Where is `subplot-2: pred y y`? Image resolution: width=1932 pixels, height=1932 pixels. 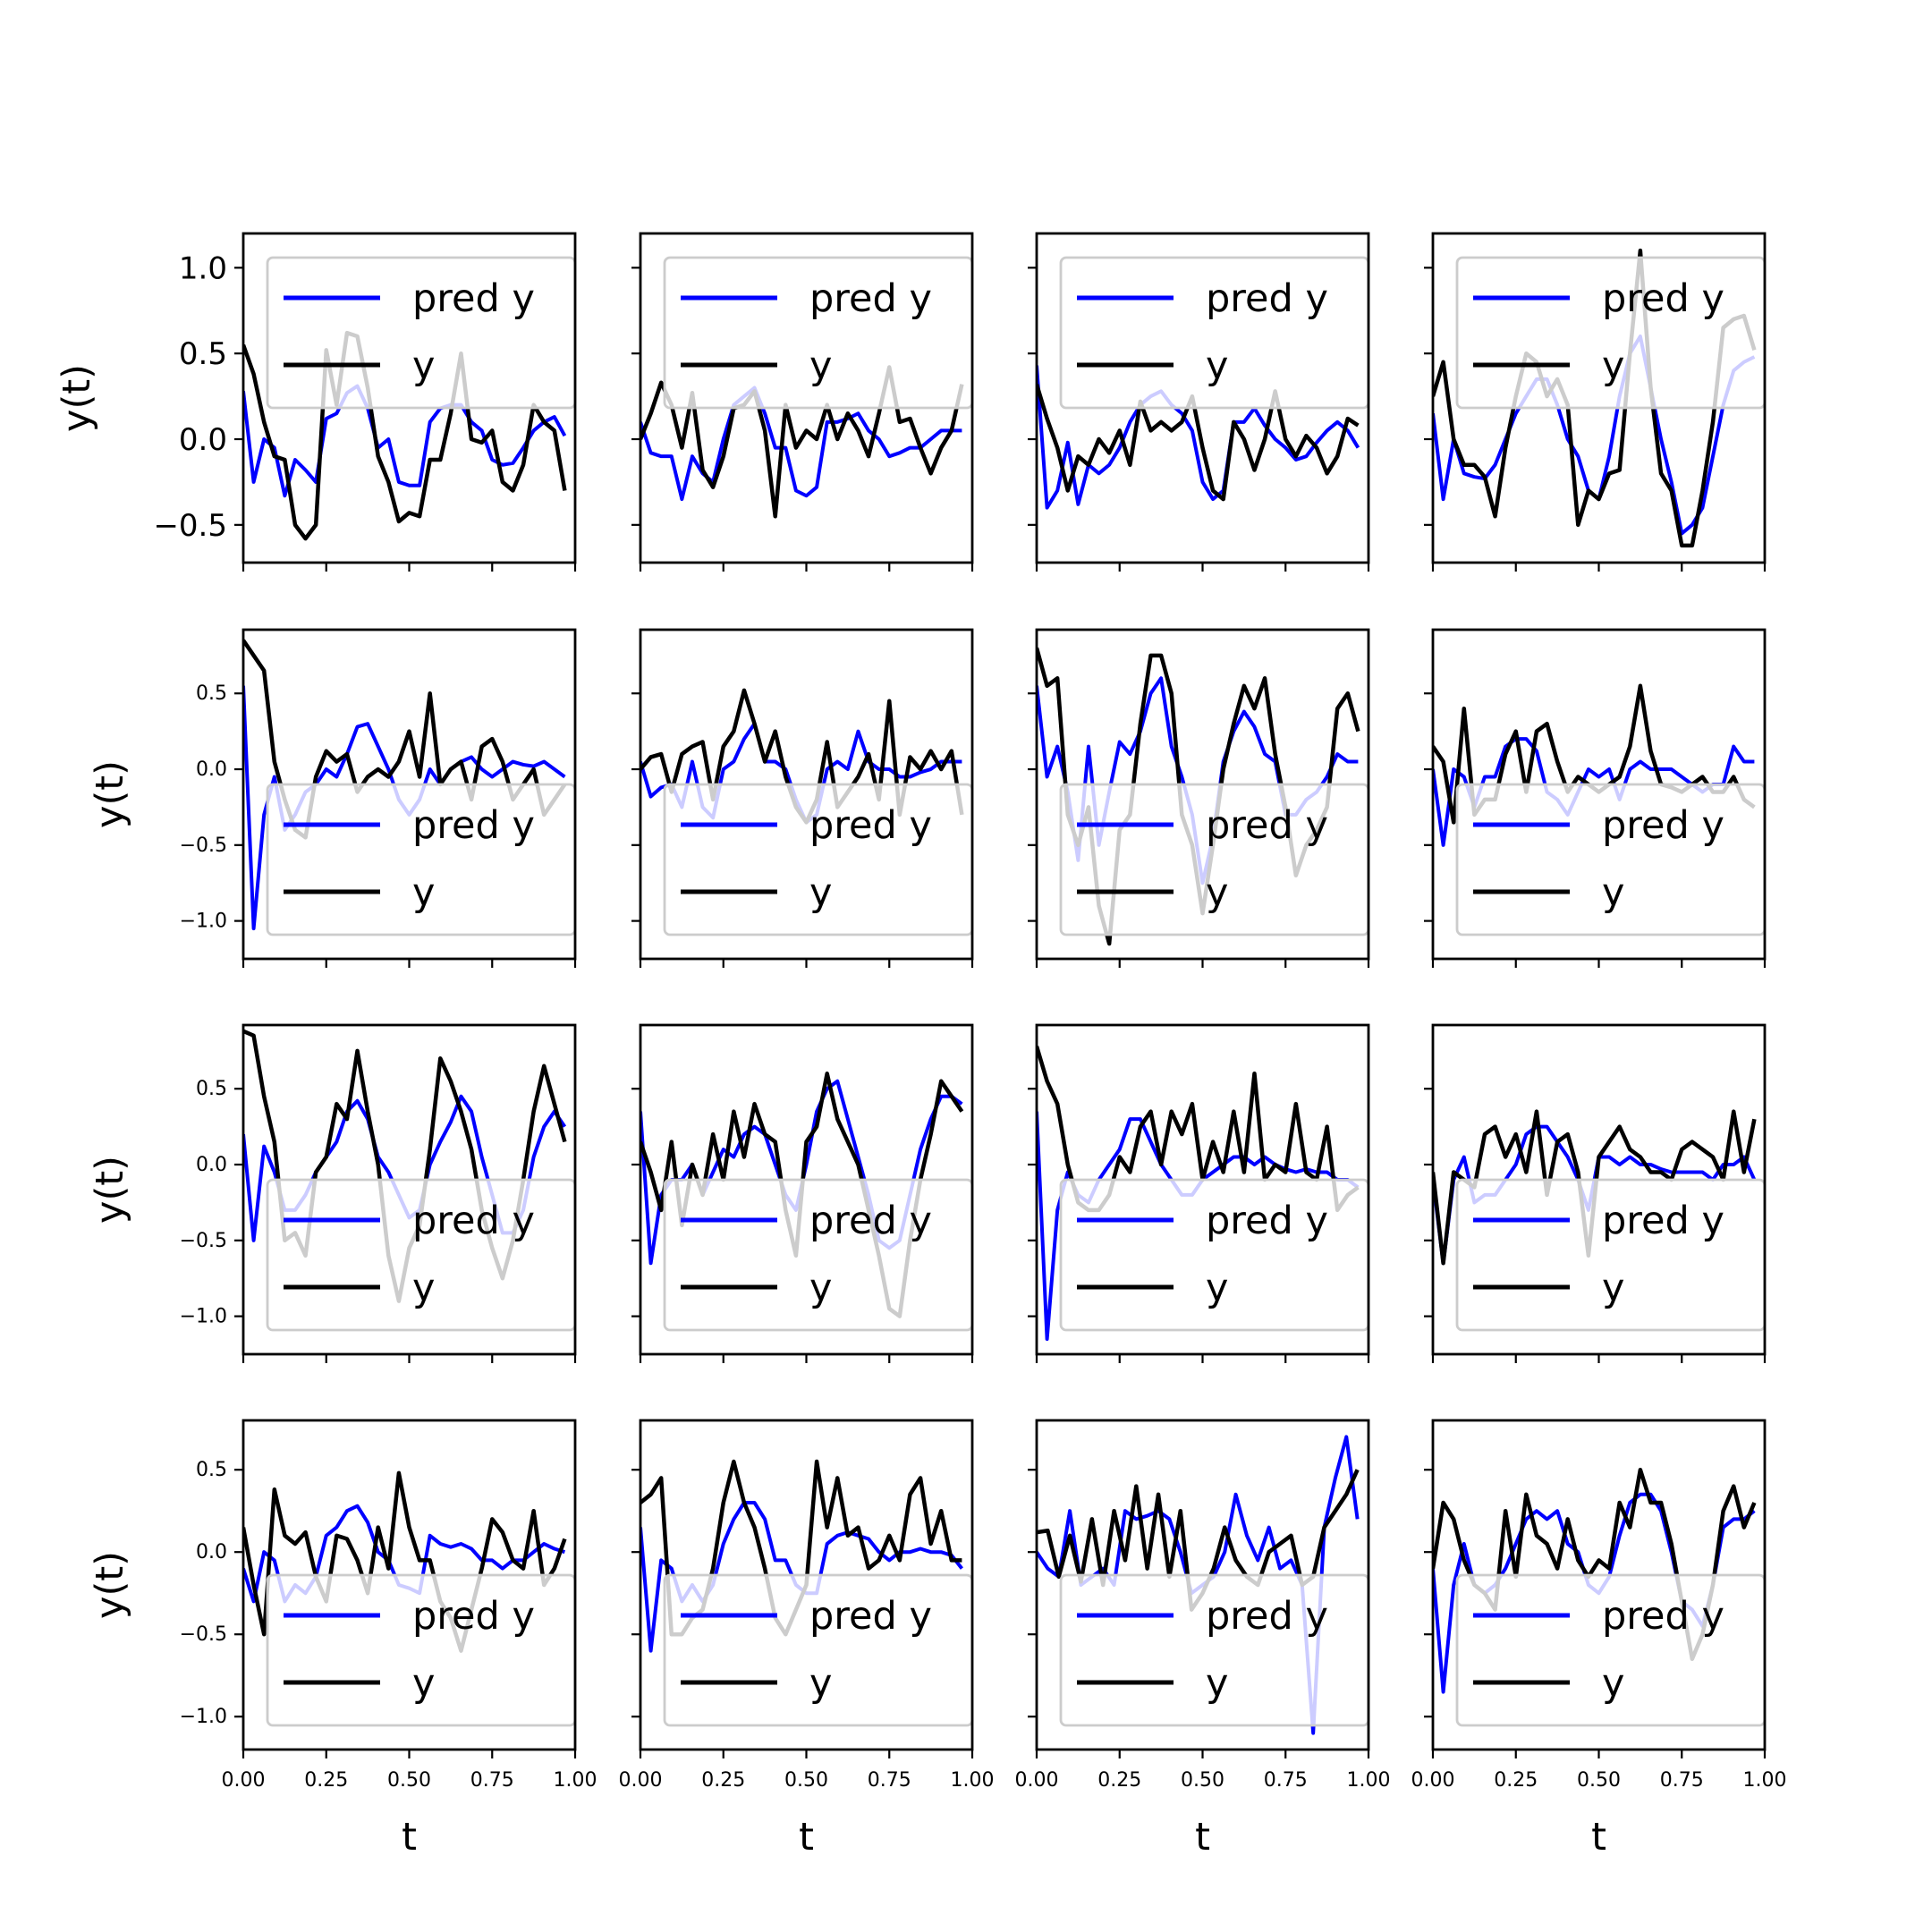 subplot-2: pred y y is located at coordinates (802, 402).